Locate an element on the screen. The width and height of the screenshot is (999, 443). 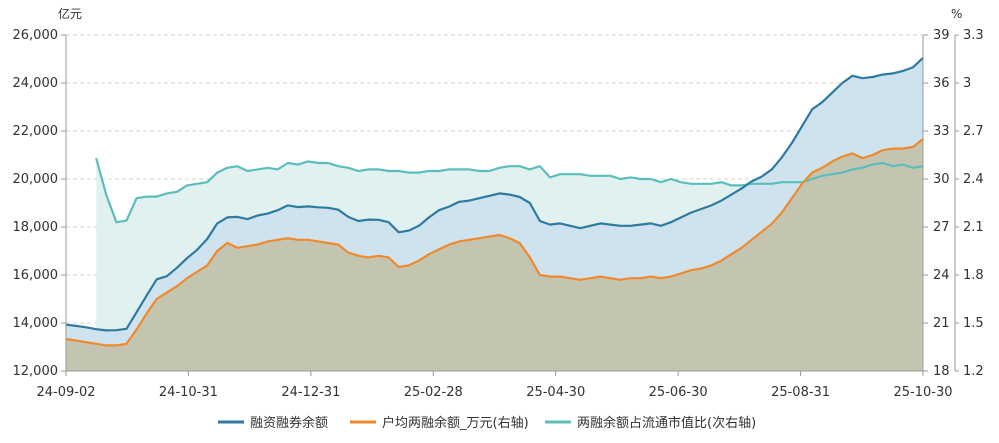
left-axis-unit: 亿元 is located at coordinates (70, 13).